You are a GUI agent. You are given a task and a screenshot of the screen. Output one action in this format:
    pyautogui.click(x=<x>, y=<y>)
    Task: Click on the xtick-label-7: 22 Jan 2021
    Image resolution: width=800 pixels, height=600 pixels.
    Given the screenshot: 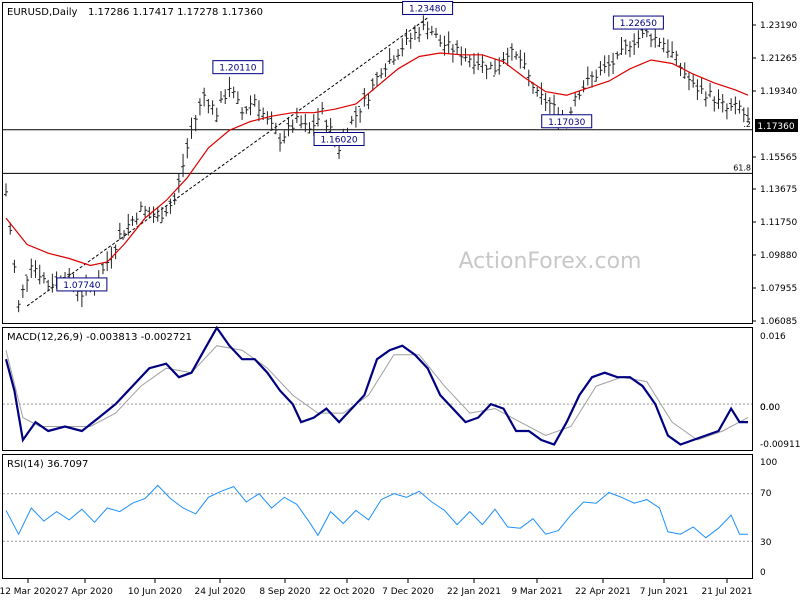 What is the action you would take?
    pyautogui.click(x=474, y=592)
    